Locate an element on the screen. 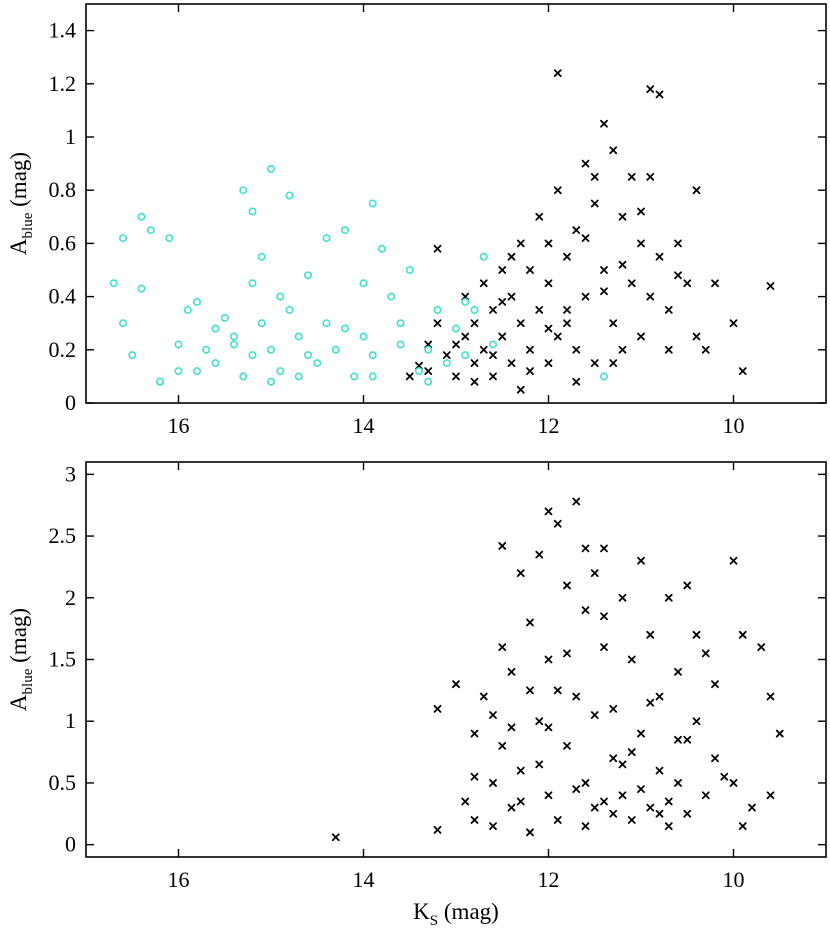 This screenshot has height=930, width=830. y-tick-label-1-6: 3 is located at coordinates (70, 473).